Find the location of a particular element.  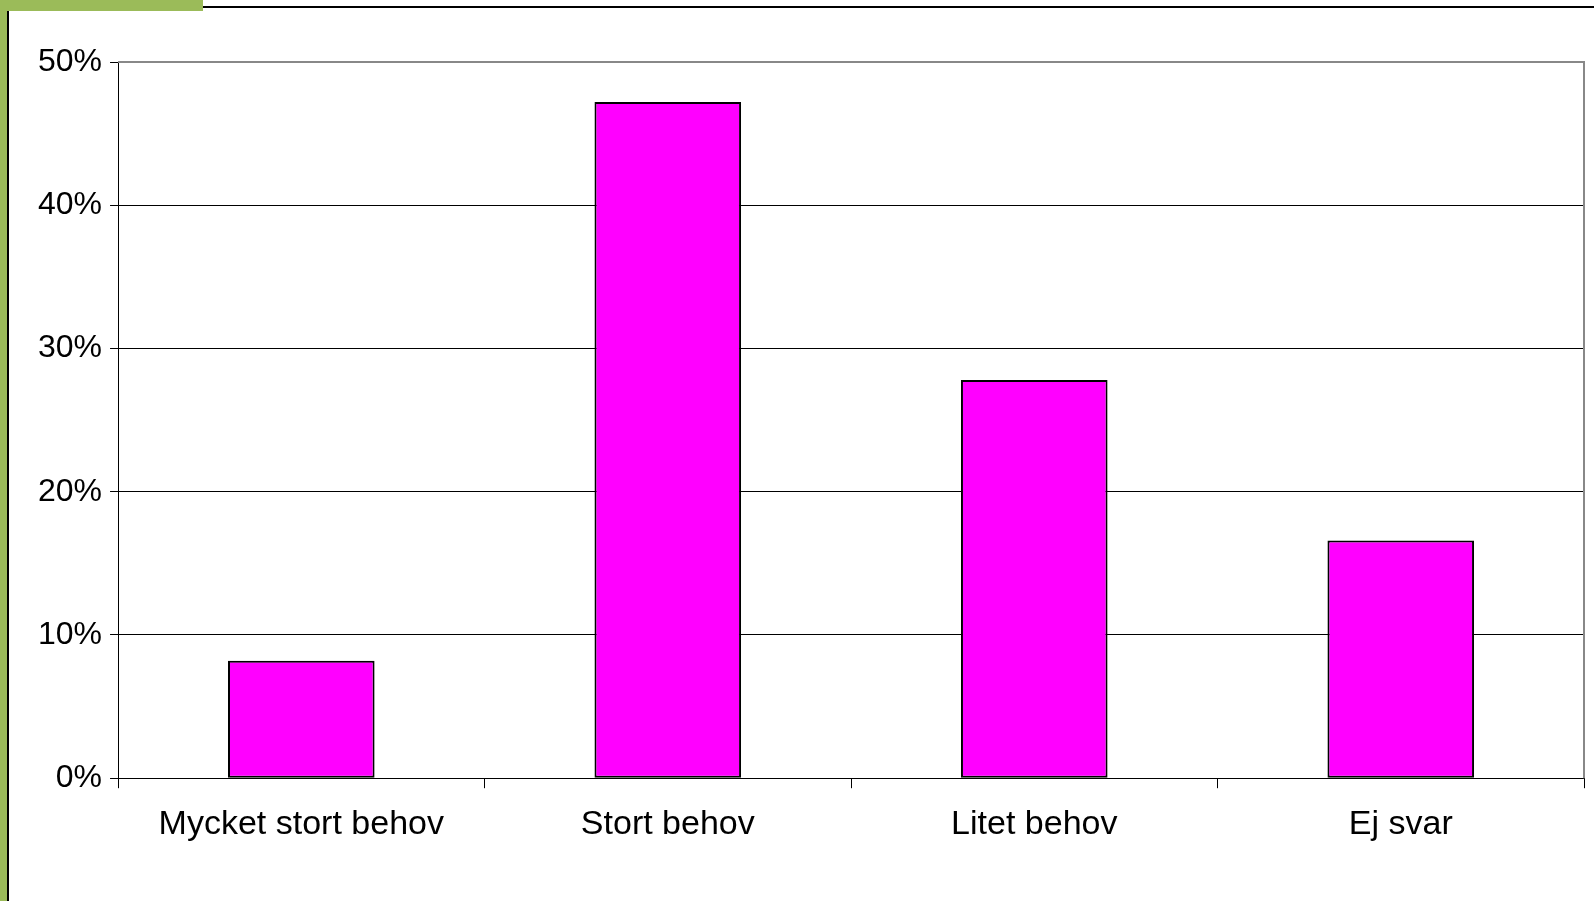

y-tick-label: 10% is located at coordinates (70, 632).